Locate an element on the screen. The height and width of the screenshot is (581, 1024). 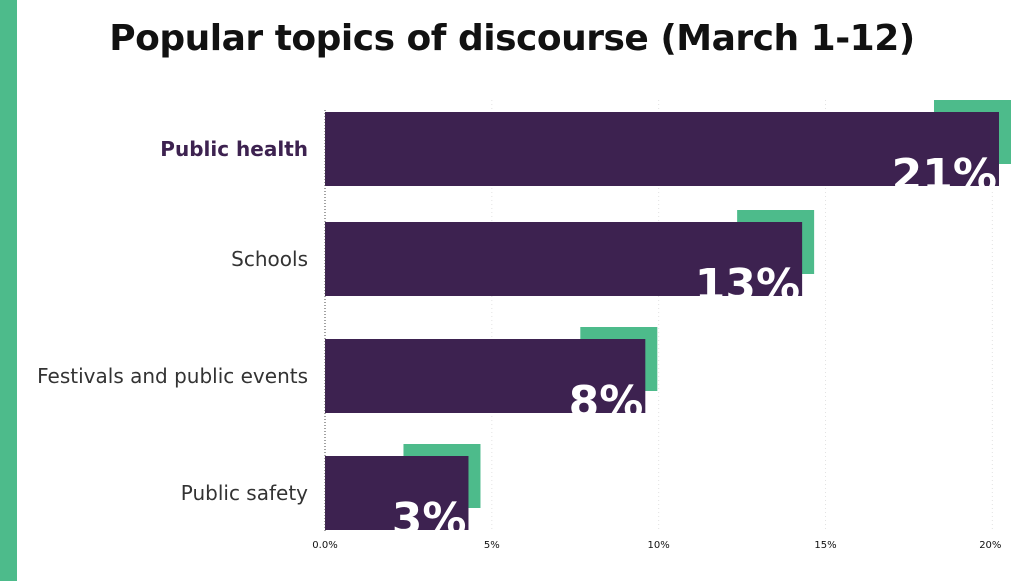
category-label: Public health is located at coordinates (234, 149).